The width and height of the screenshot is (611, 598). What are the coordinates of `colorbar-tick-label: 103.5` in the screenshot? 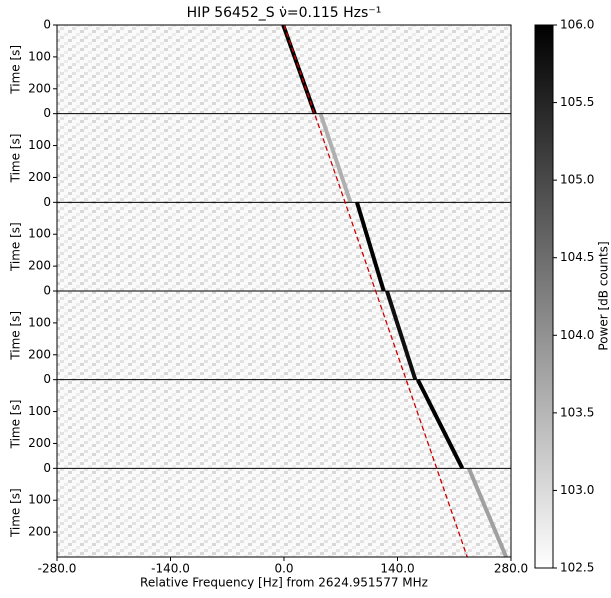 It's located at (577, 412).